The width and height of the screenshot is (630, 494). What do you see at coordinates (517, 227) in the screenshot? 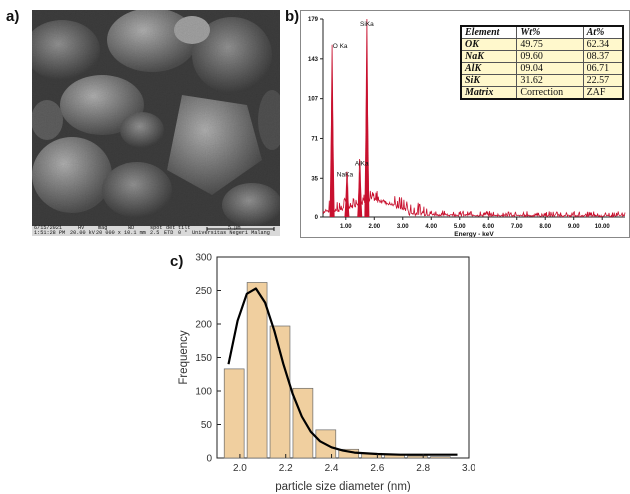
I see `eds-x-tick-label: 7.00` at bounding box center [517, 227].